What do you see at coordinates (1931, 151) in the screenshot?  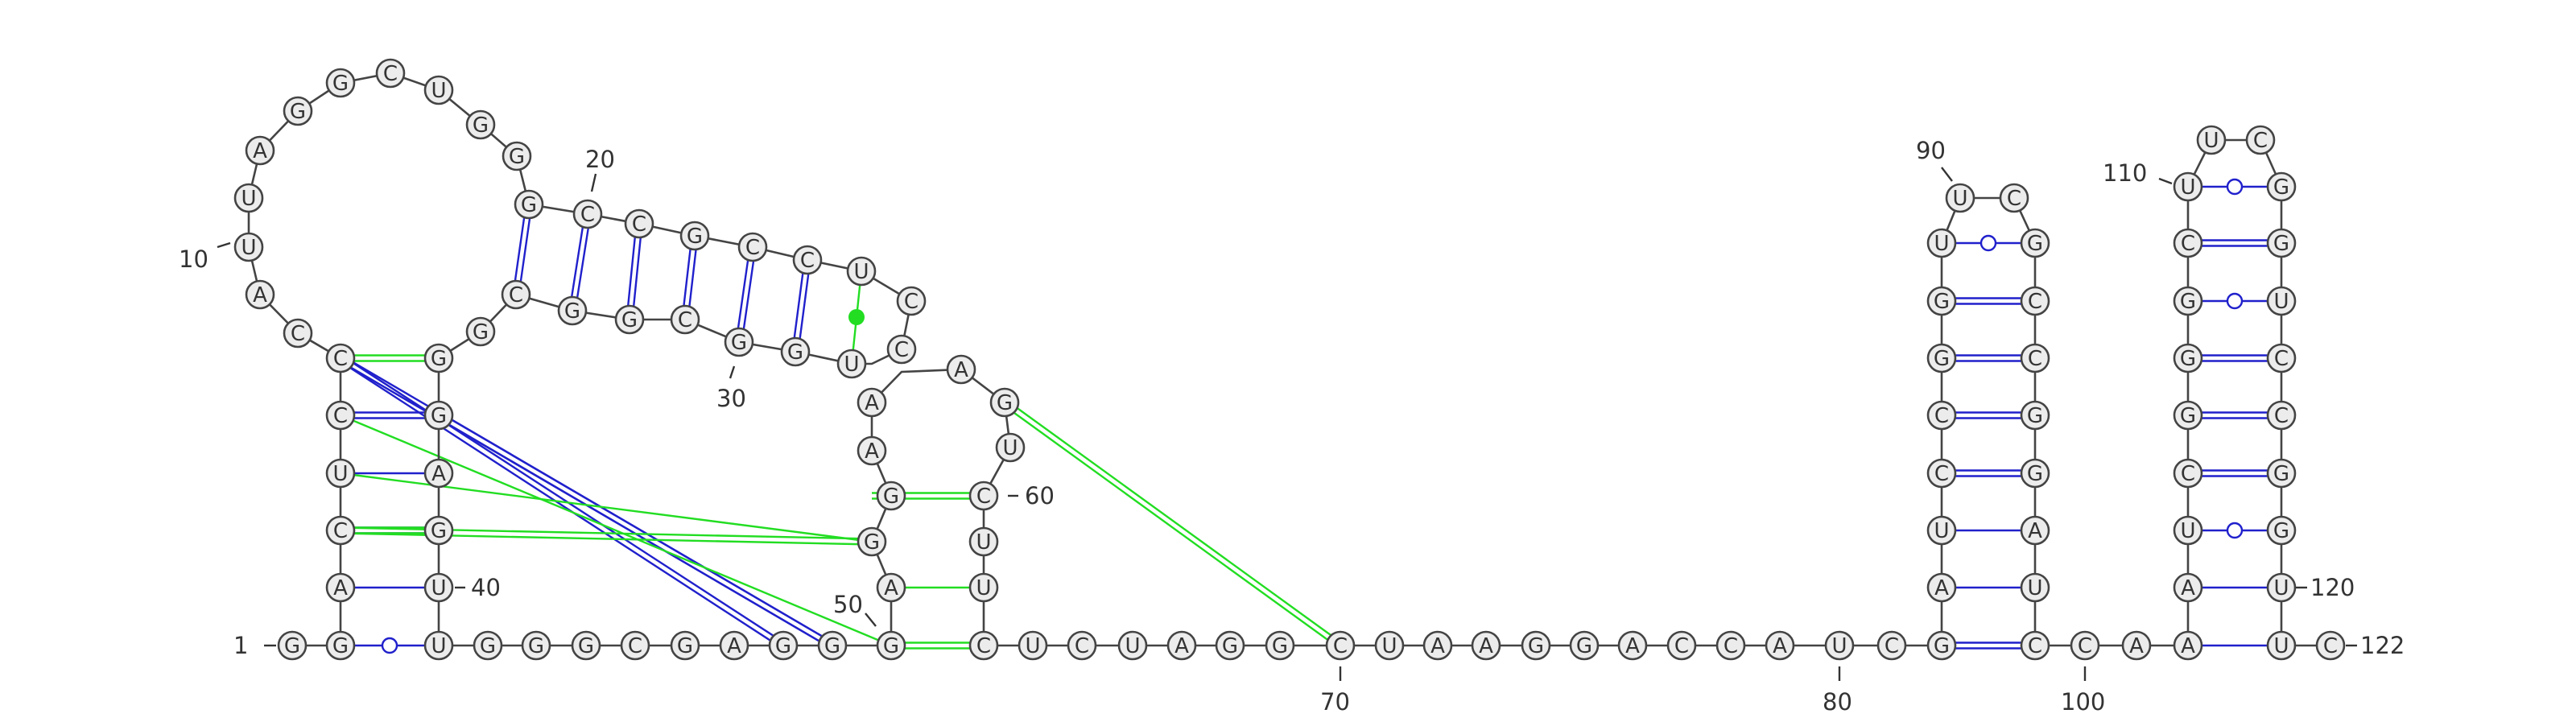 I see `residue-number-90: 90` at bounding box center [1931, 151].